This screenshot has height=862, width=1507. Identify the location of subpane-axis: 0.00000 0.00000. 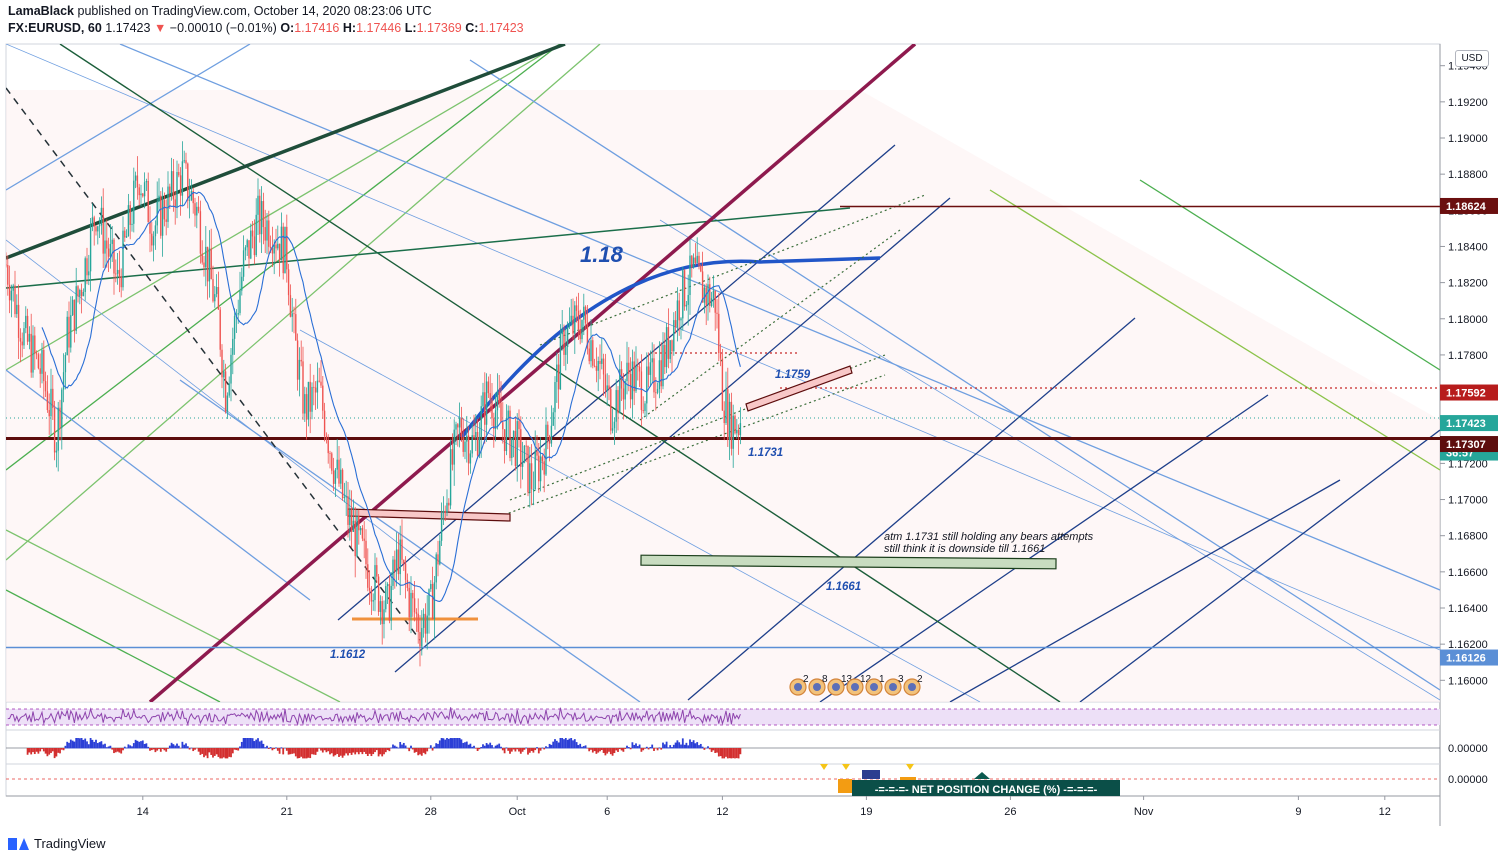
(1468, 764).